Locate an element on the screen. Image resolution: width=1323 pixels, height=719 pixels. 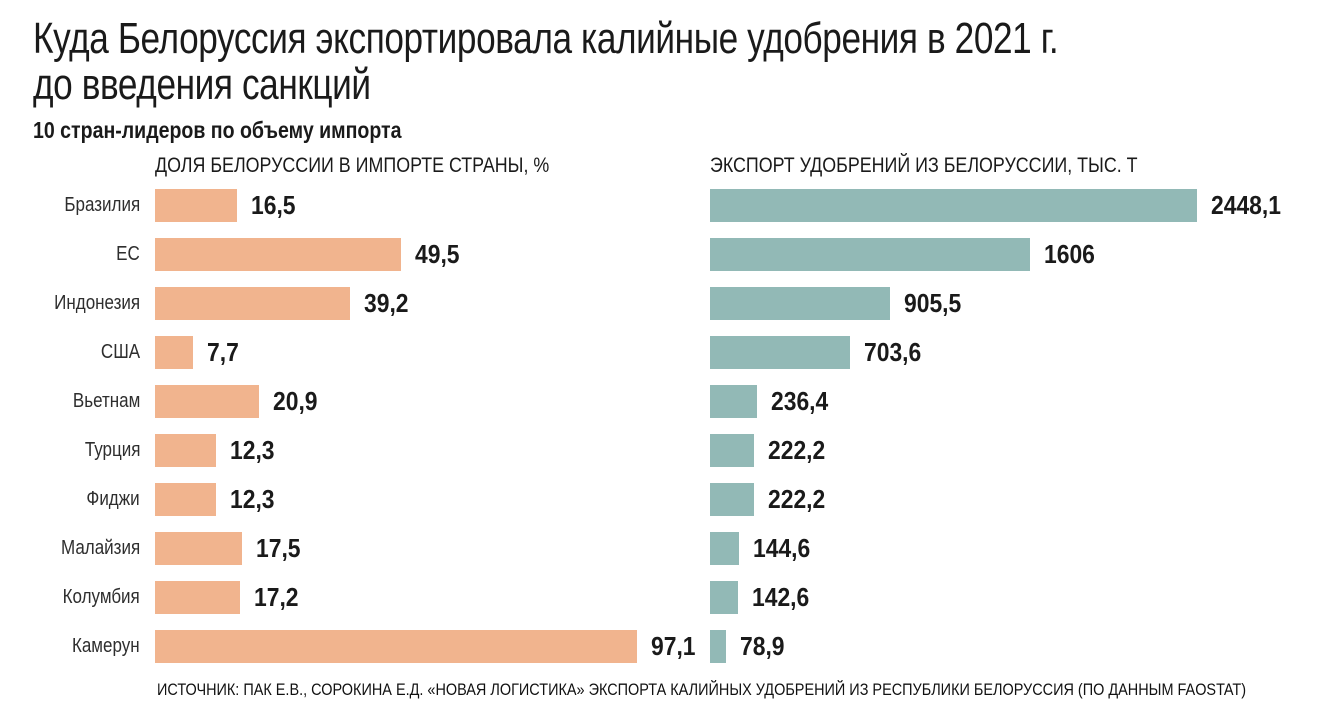
country-label: Колумбия is located at coordinates (94, 597).